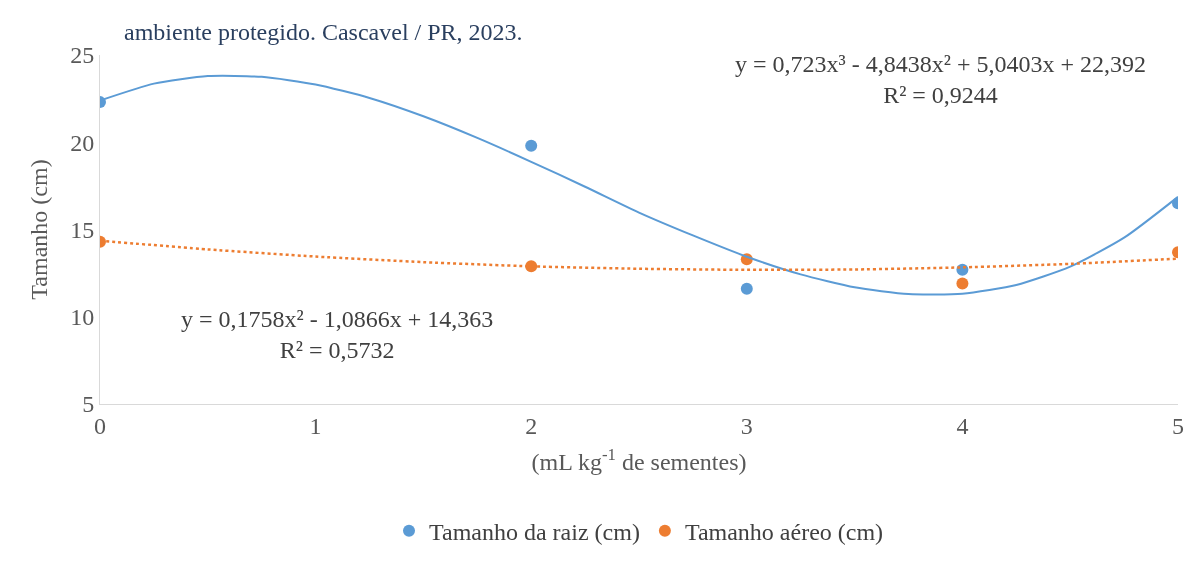  Describe the element at coordinates (82, 317) in the screenshot. I see `y-tick-label: 10` at that location.